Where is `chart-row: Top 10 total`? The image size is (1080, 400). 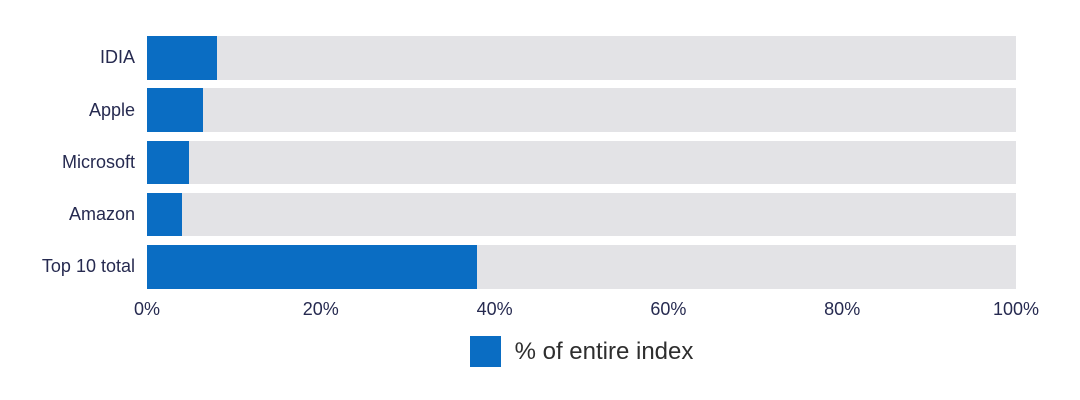
chart-row: Top 10 total is located at coordinates (508, 267).